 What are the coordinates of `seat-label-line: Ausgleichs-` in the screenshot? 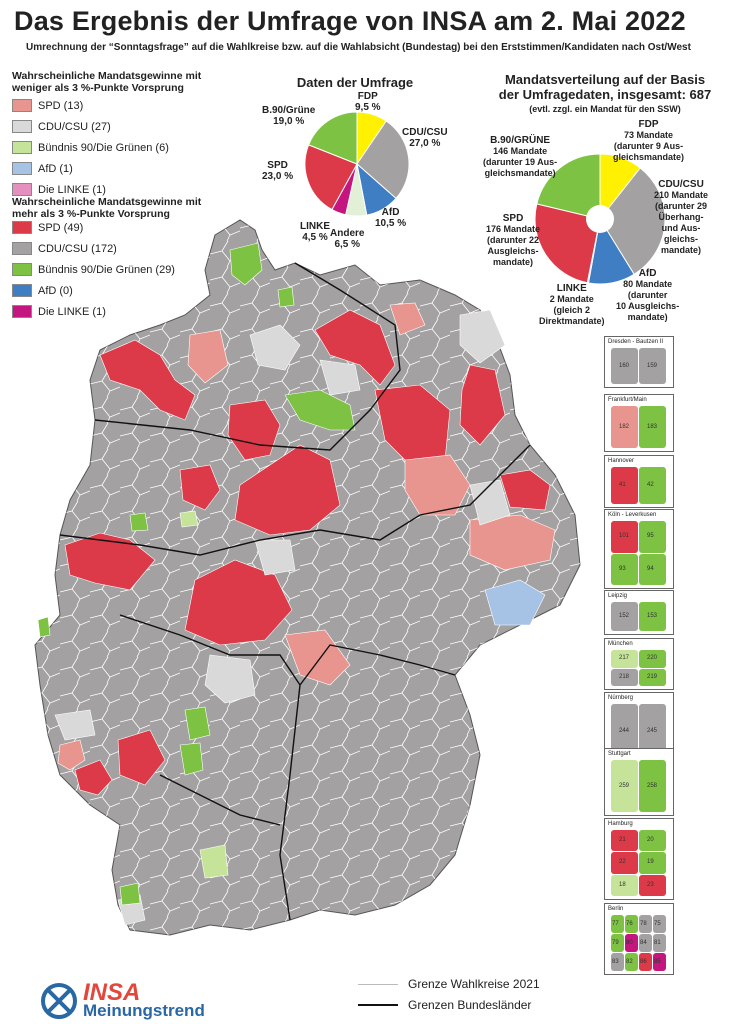 It's located at (513, 251).